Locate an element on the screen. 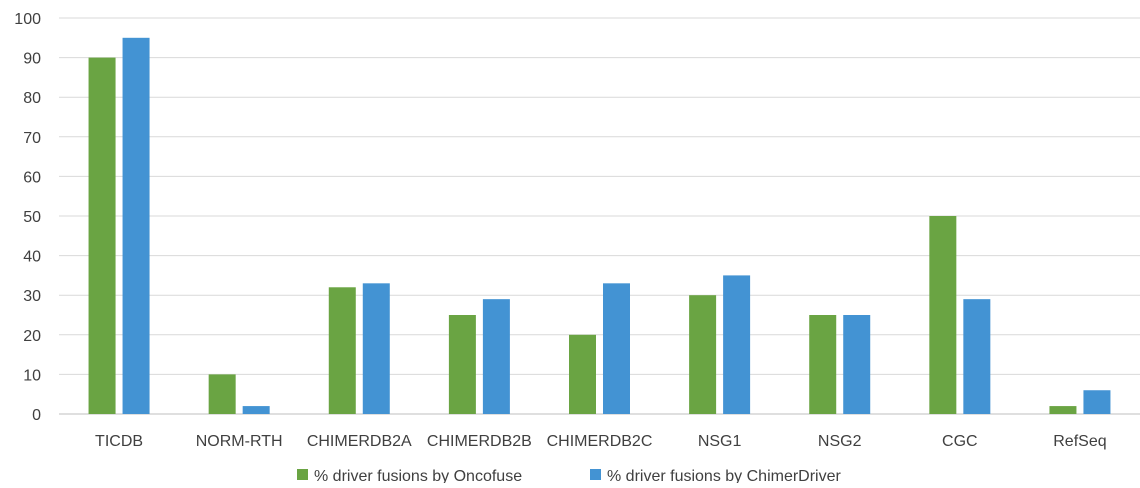 The height and width of the screenshot is (488, 1140). y-tick-label: 60 is located at coordinates (32, 177).